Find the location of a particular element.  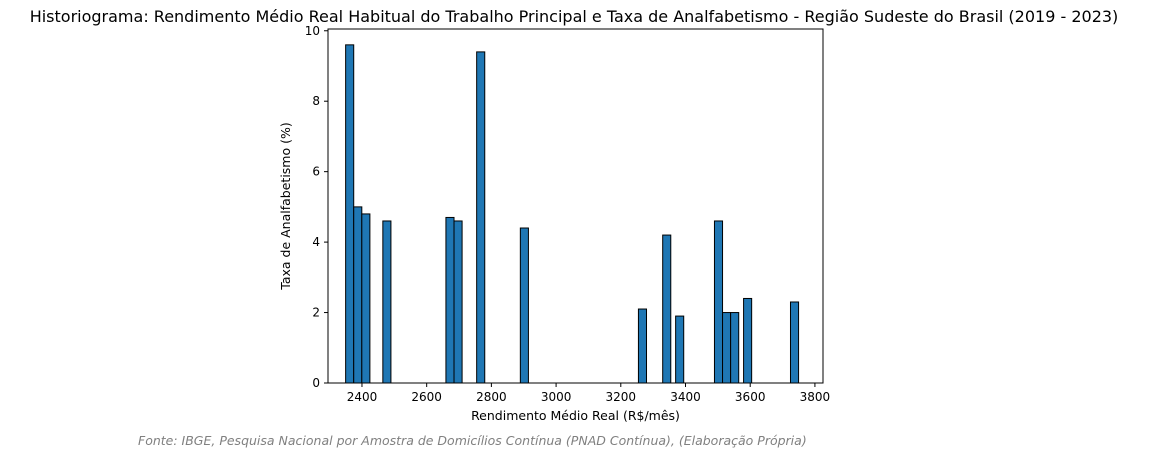

y-tick-label: 10 is located at coordinates (312, 31).